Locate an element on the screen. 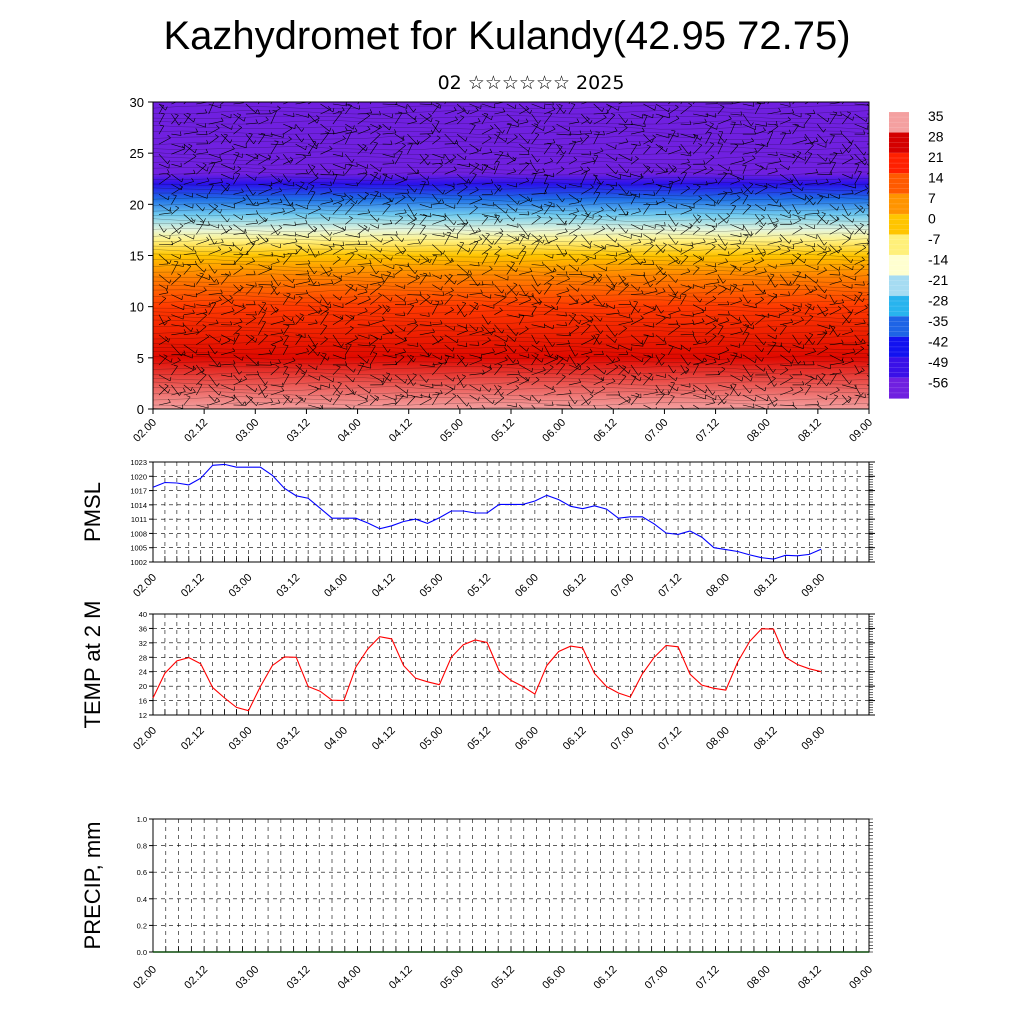 The height and width of the screenshot is (1024, 1024). x-tick-label: 02.12 is located at coordinates (196, 431).